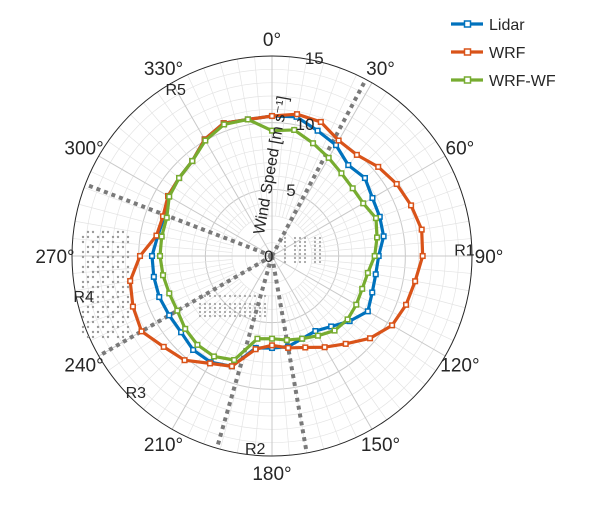  What do you see at coordinates (268, 256) in the screenshot?
I see `radius-tick-label: 0` at bounding box center [268, 256].